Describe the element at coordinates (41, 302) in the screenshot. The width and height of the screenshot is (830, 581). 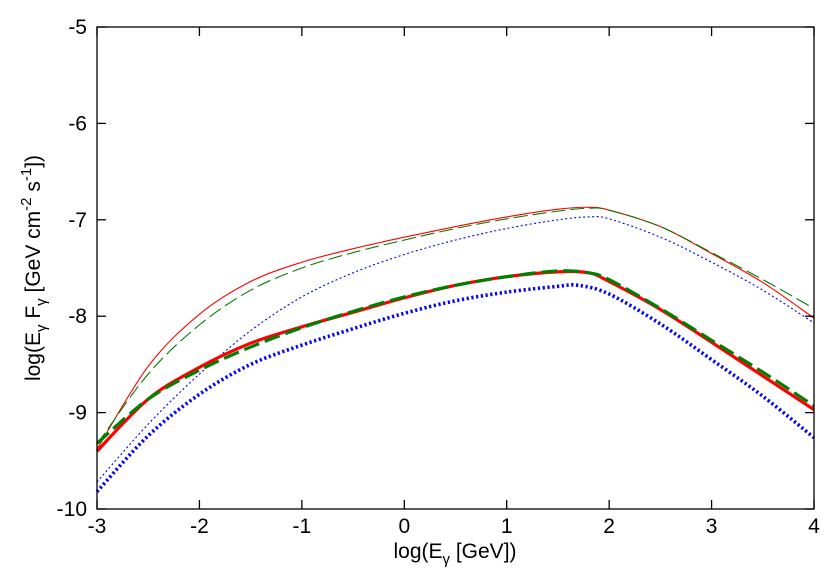
I see `y-axis-title-s2: γ` at that location.